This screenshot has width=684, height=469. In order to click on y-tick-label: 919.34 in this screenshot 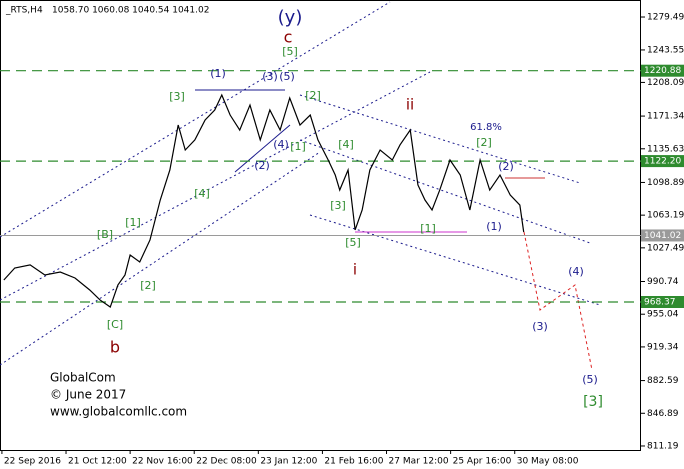, I will do `click(663, 347)`.